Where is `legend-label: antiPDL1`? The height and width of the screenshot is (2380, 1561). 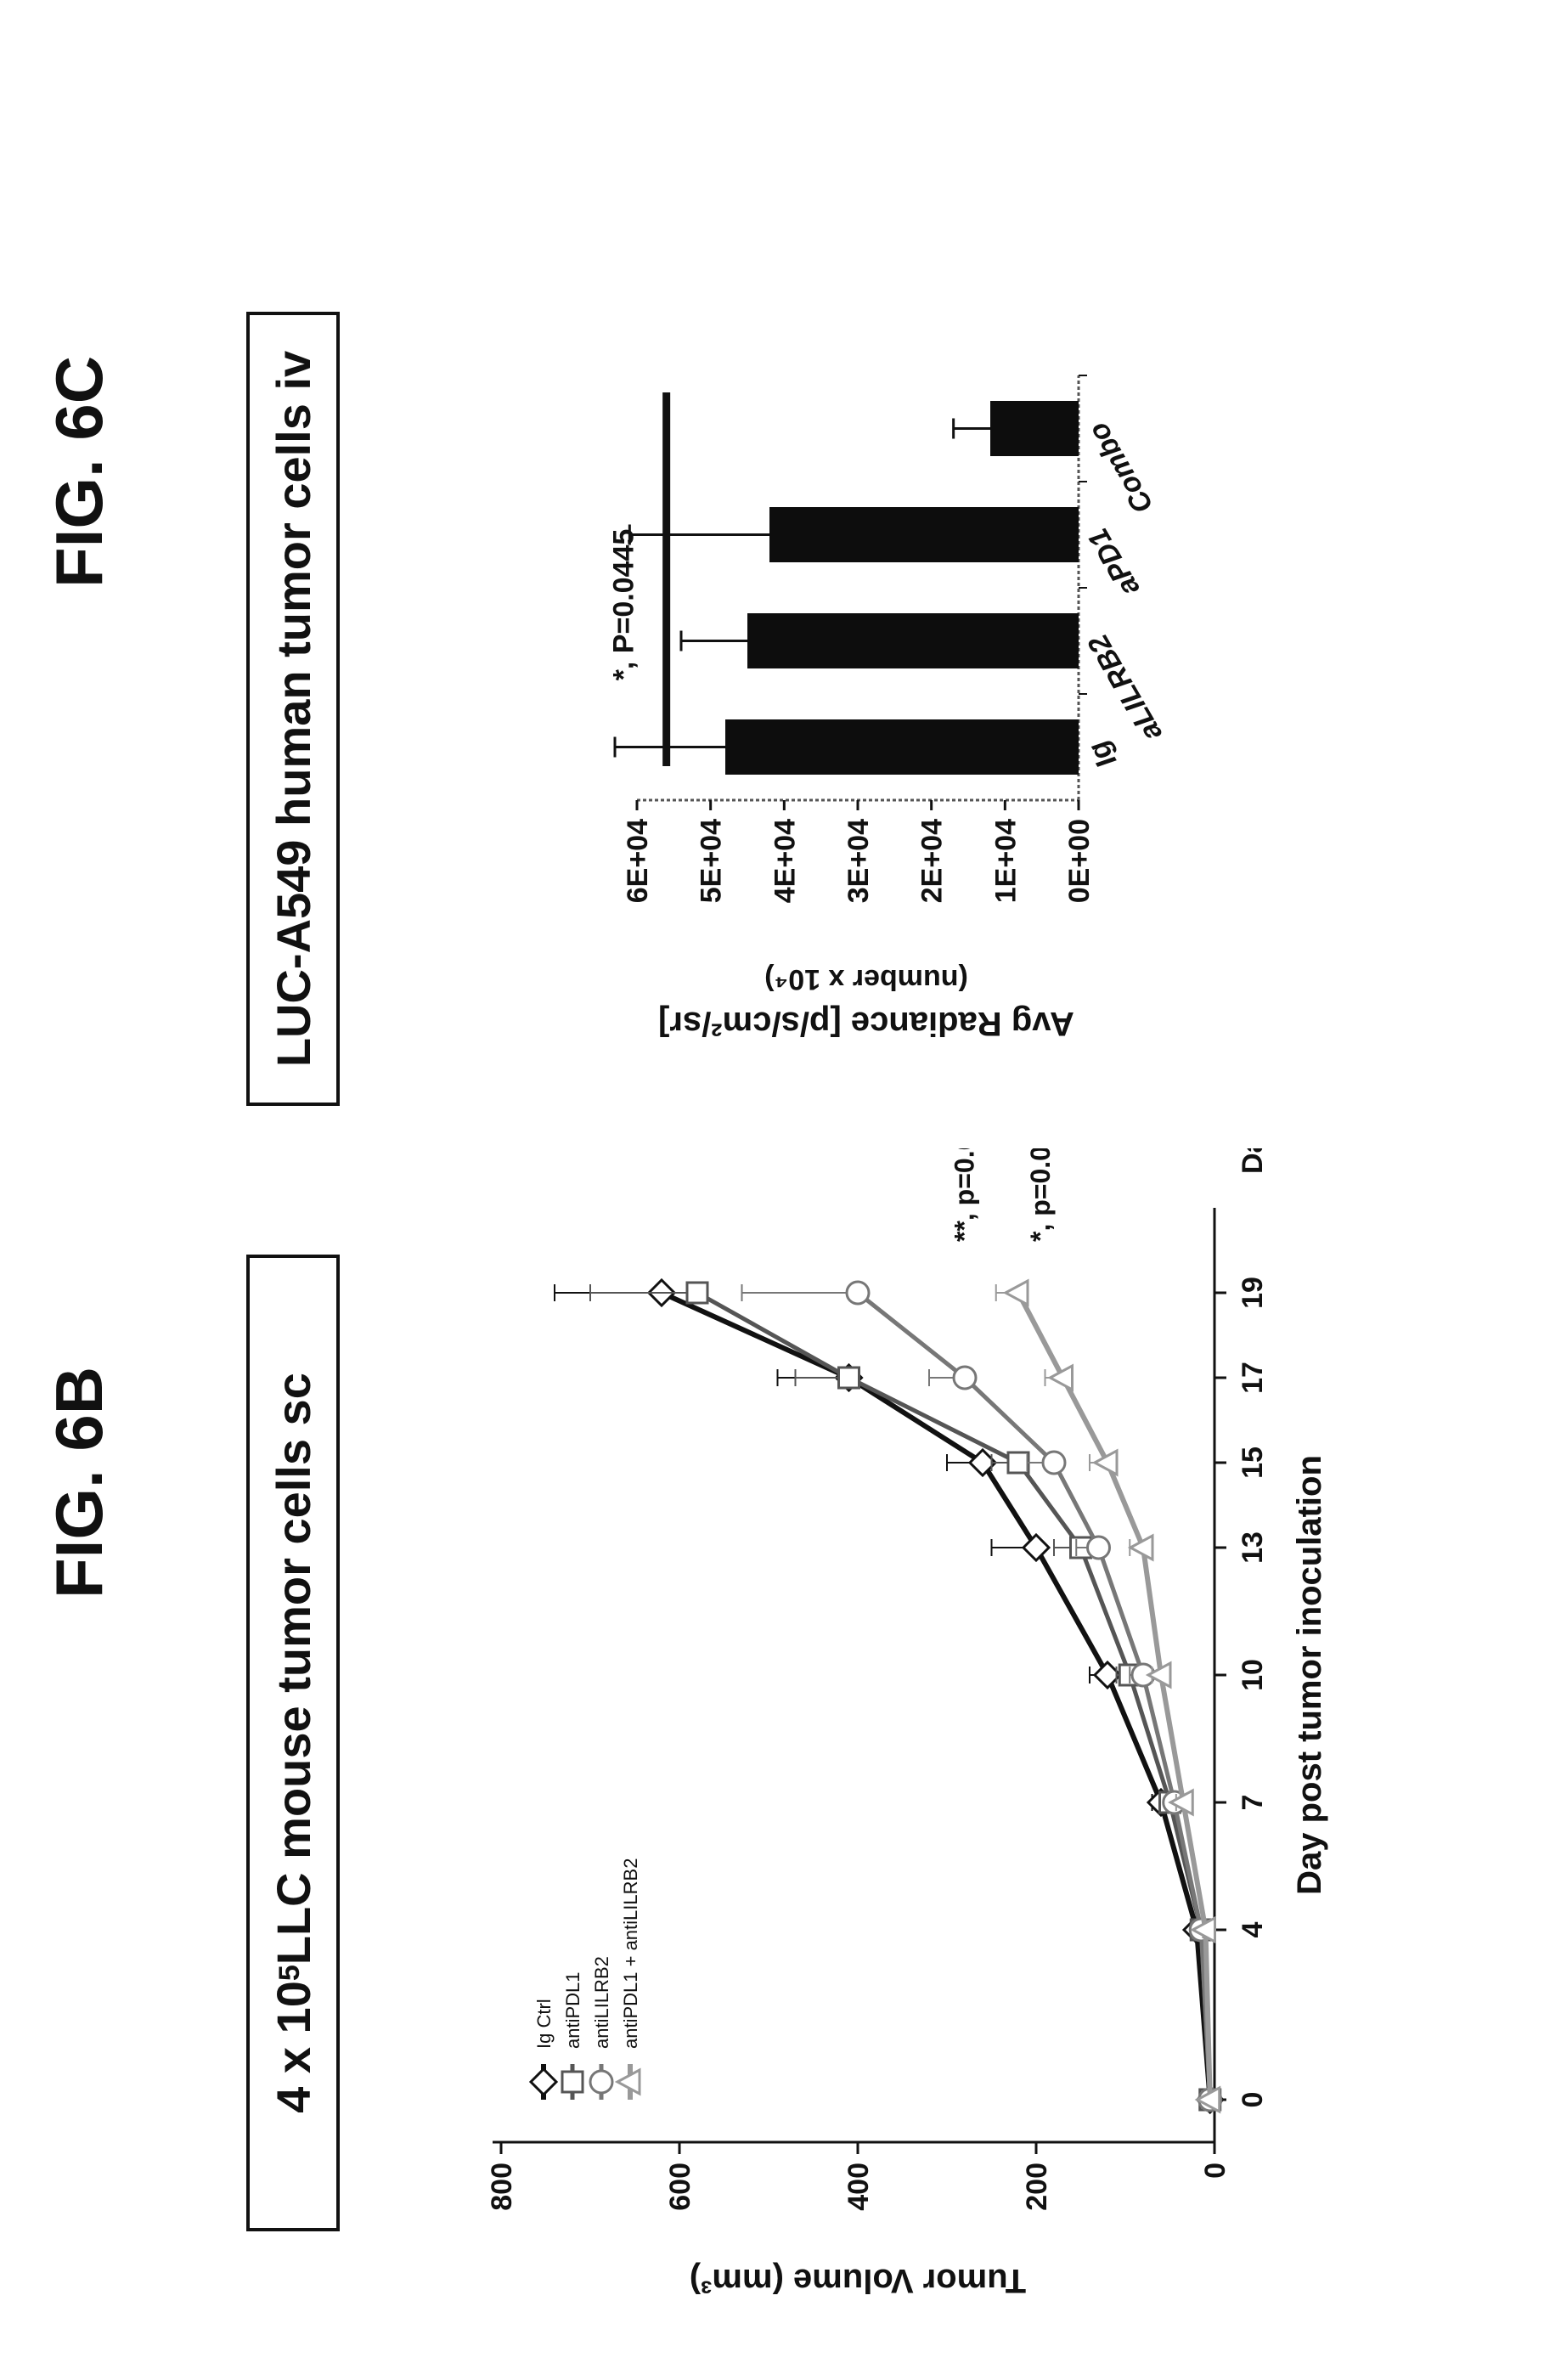
legend-label: antiPDL1 is located at coordinates (573, 2010).